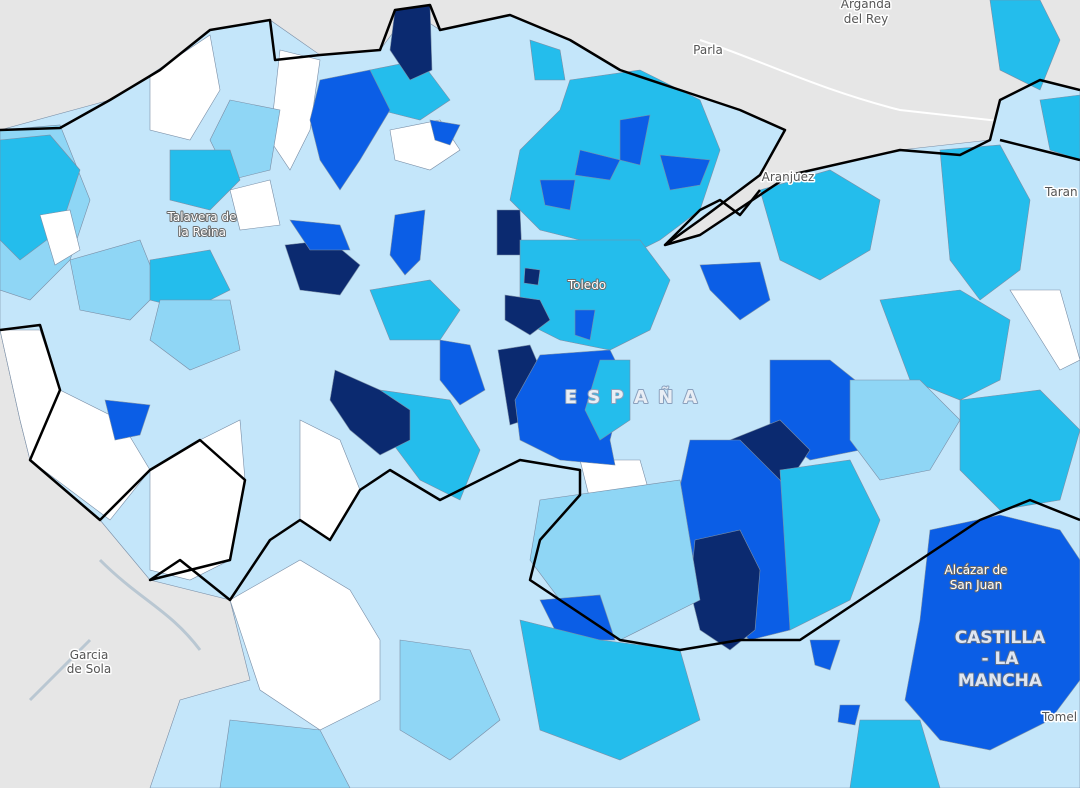 The height and width of the screenshot is (788, 1080). Describe the element at coordinates (866, 19) in the screenshot. I see `place-label: del Rey` at that location.